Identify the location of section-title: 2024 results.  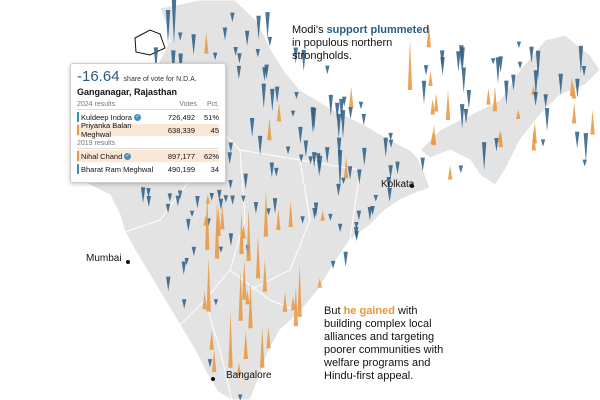
(96, 104).